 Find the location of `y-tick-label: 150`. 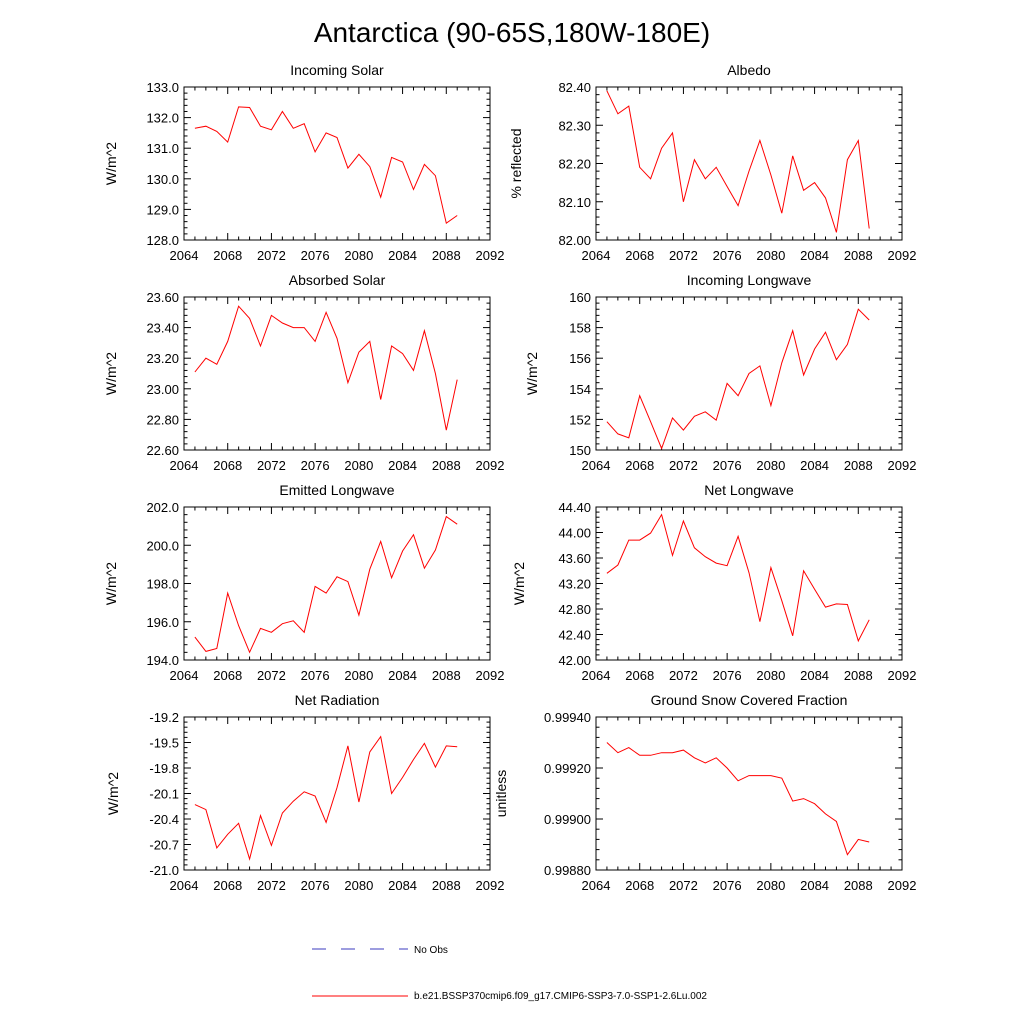

y-tick-label: 150 is located at coordinates (580, 450).